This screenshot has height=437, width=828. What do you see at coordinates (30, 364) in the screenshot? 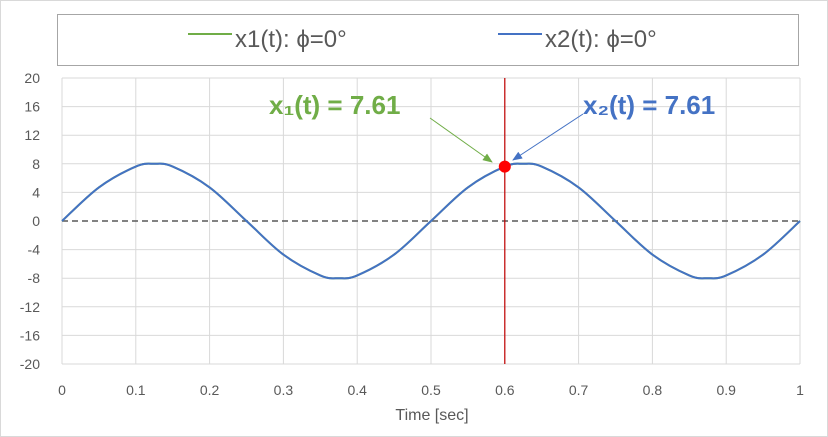
I see `y-tick-label: -20` at bounding box center [30, 364].